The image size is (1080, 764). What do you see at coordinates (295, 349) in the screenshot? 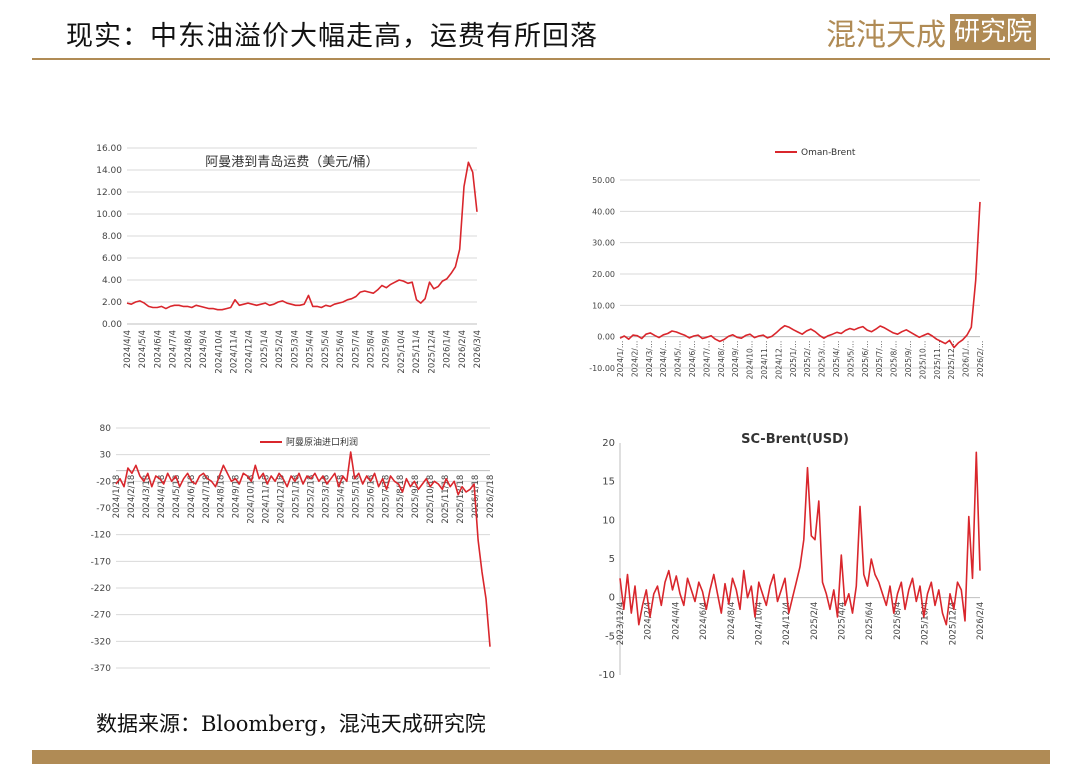
I see `x-tick-label: 2025/3/4` at bounding box center [295, 349].